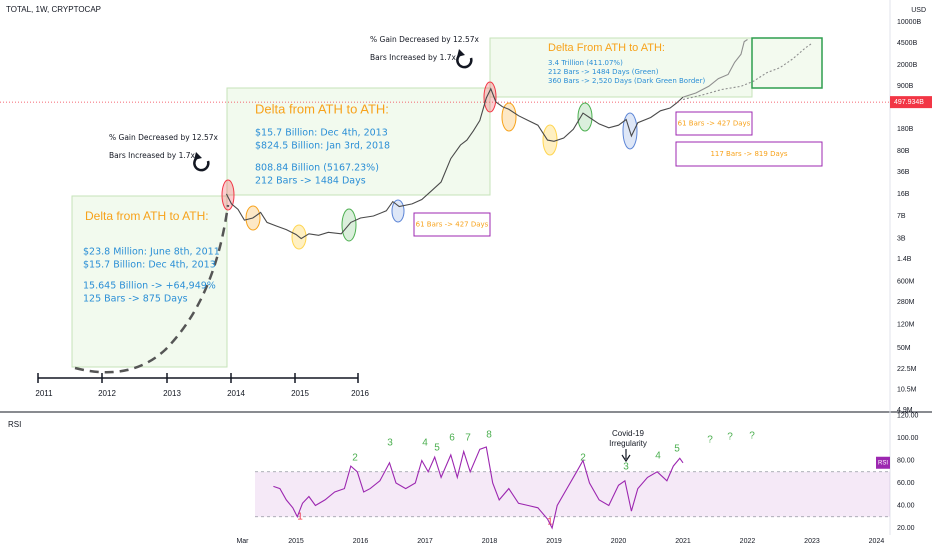 This screenshot has width=932, height=550. Describe the element at coordinates (812, 541) in the screenshot. I see `x-tick-label: 2023` at that location.